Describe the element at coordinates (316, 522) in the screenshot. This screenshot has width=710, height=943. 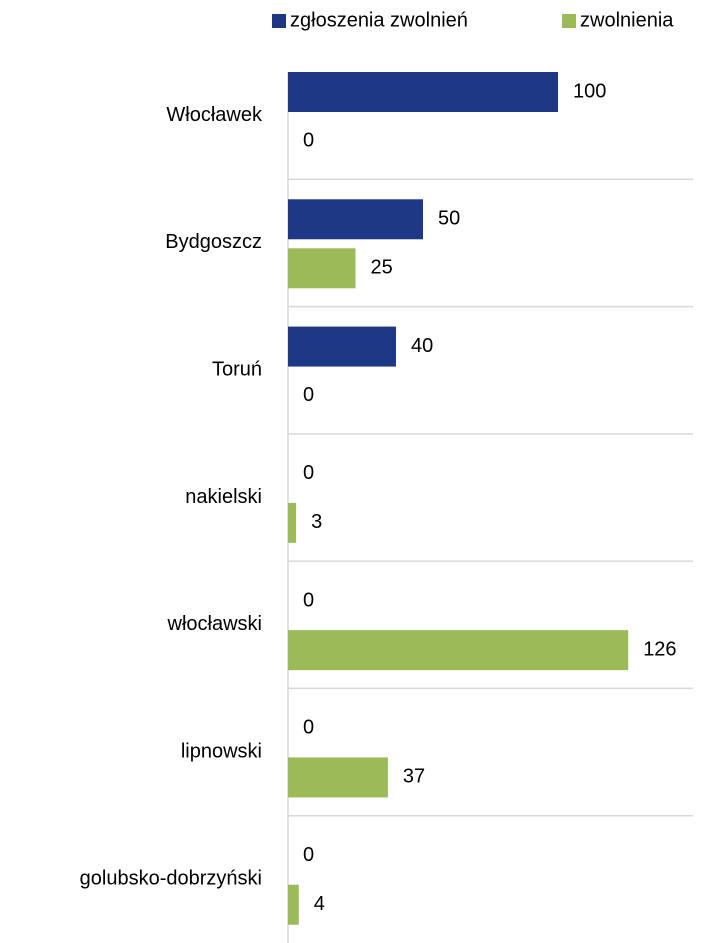
I see `value-label: 3` at that location.